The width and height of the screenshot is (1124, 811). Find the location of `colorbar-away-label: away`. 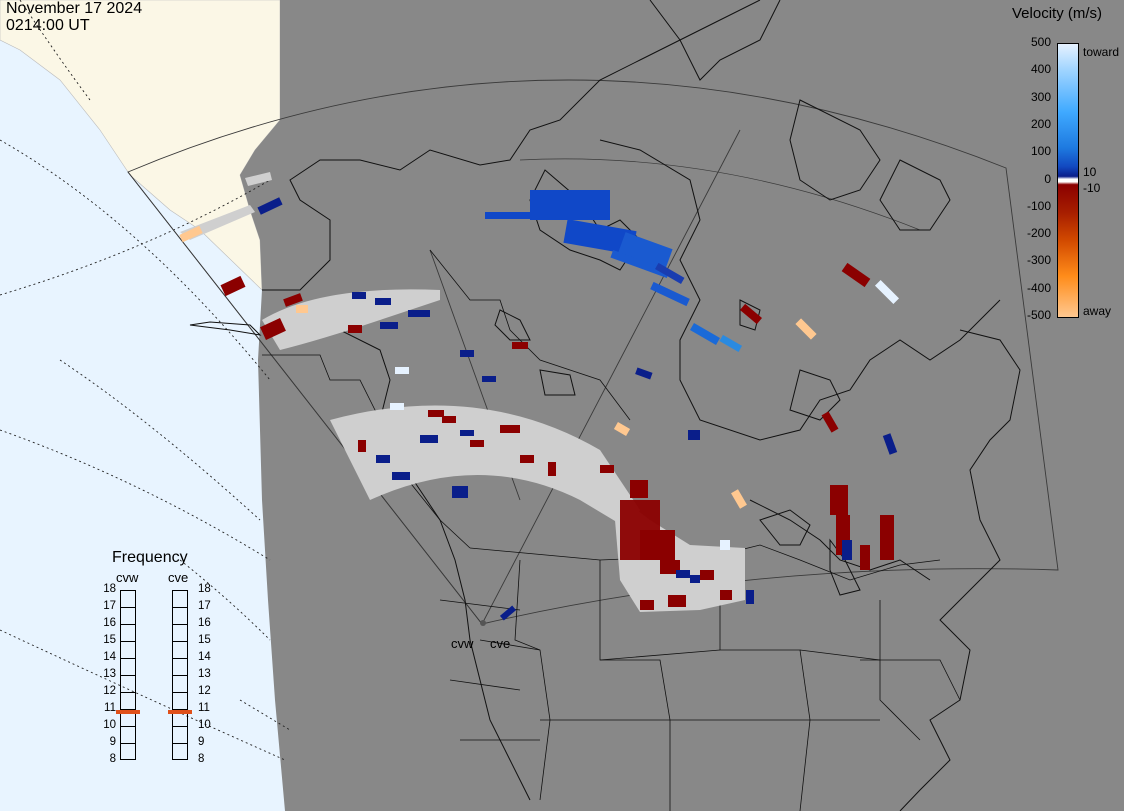

colorbar-away-label: away is located at coordinates (1097, 311).